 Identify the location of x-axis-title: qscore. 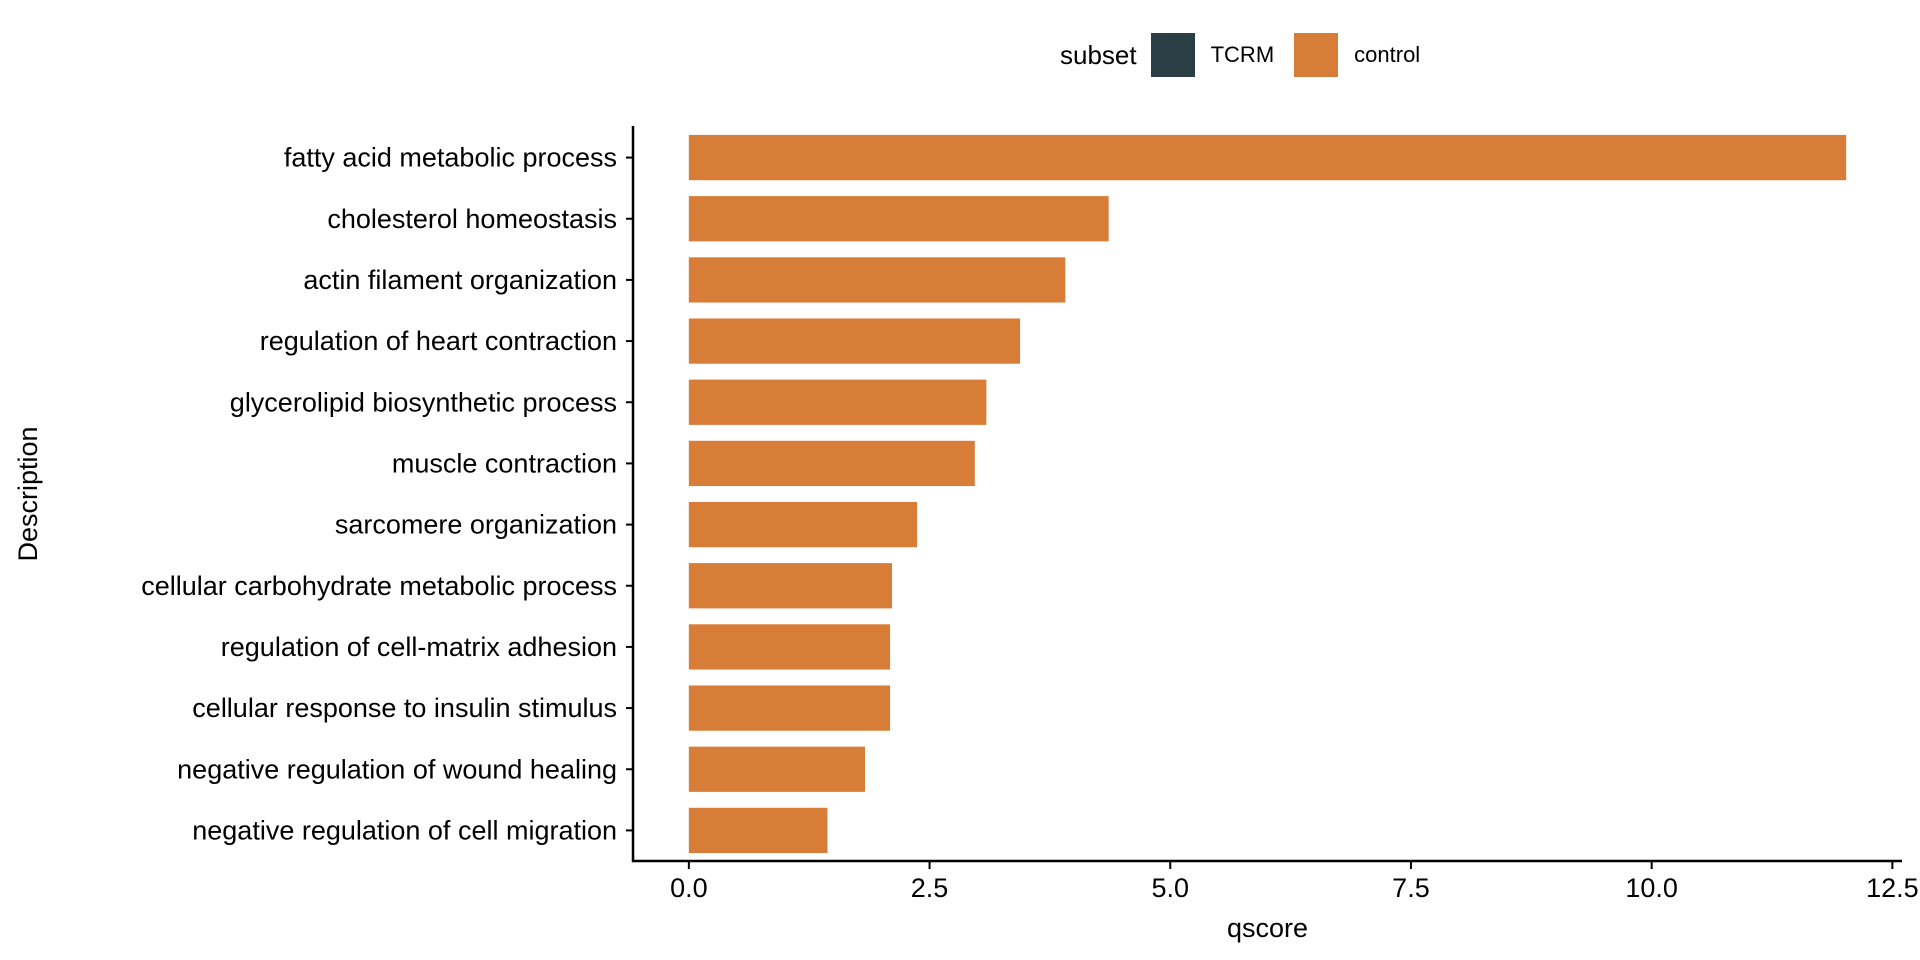
(1267, 928).